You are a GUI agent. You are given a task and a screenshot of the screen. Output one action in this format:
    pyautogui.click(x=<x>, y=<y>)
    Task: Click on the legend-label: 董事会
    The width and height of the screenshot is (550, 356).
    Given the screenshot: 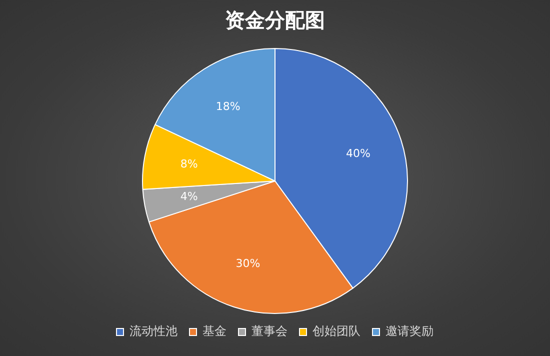 What is the action you would take?
    pyautogui.click(x=270, y=331)
    